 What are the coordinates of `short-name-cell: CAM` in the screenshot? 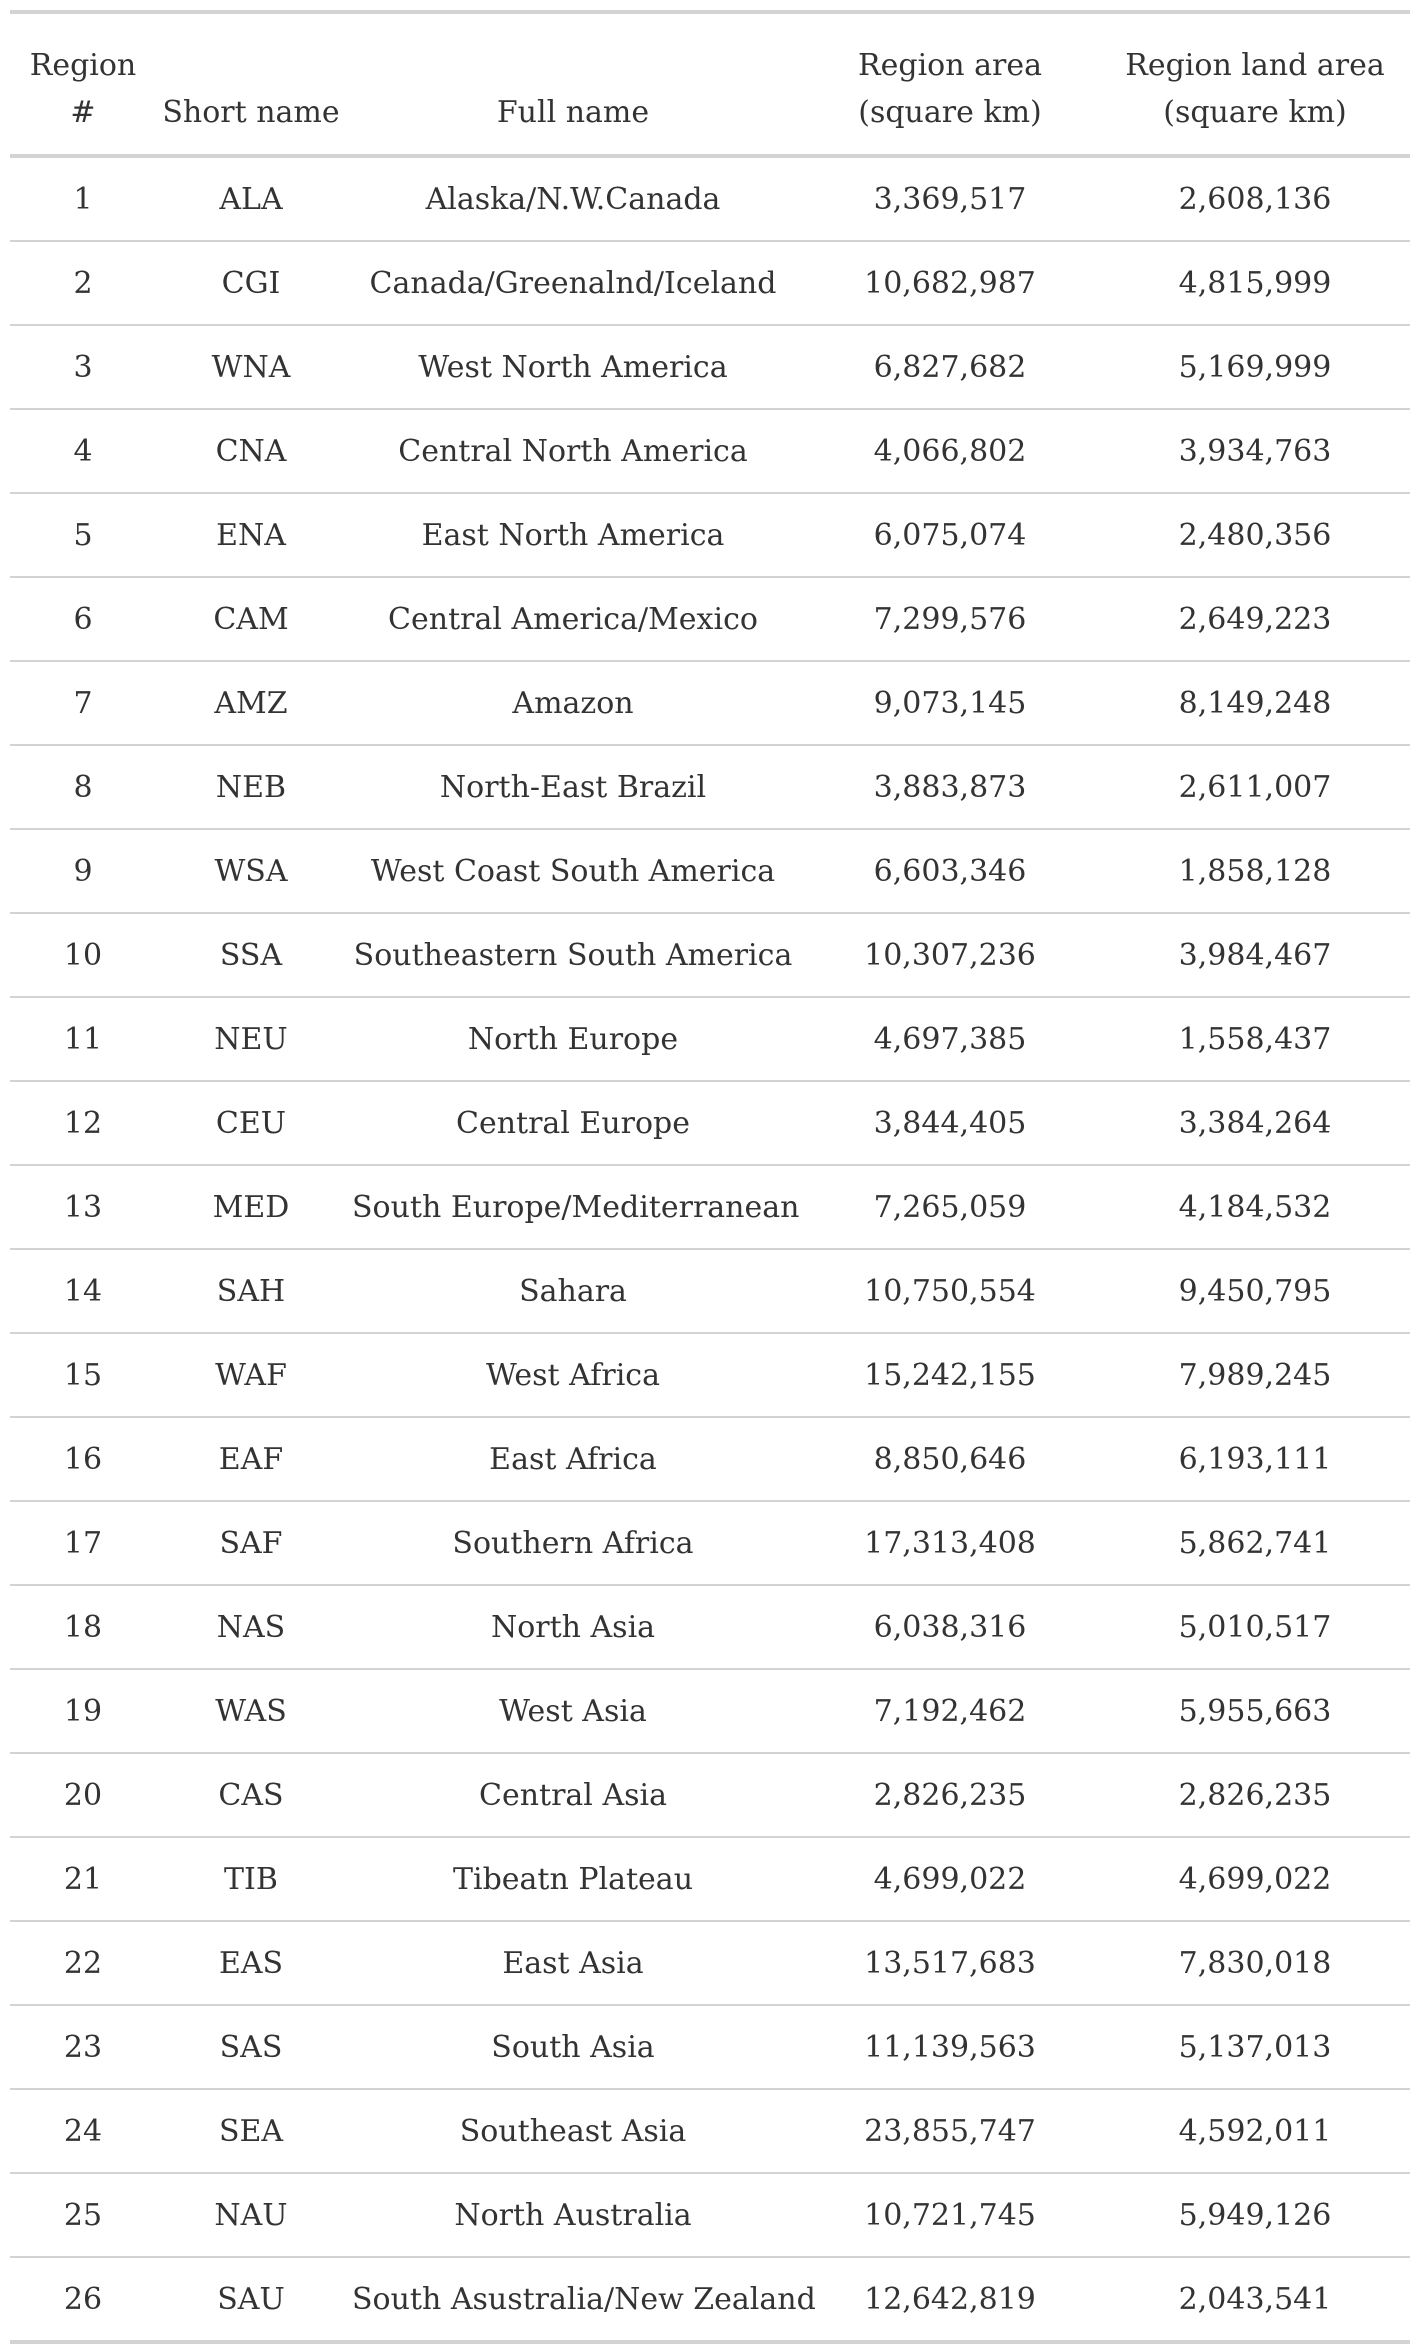 It's located at (251, 619).